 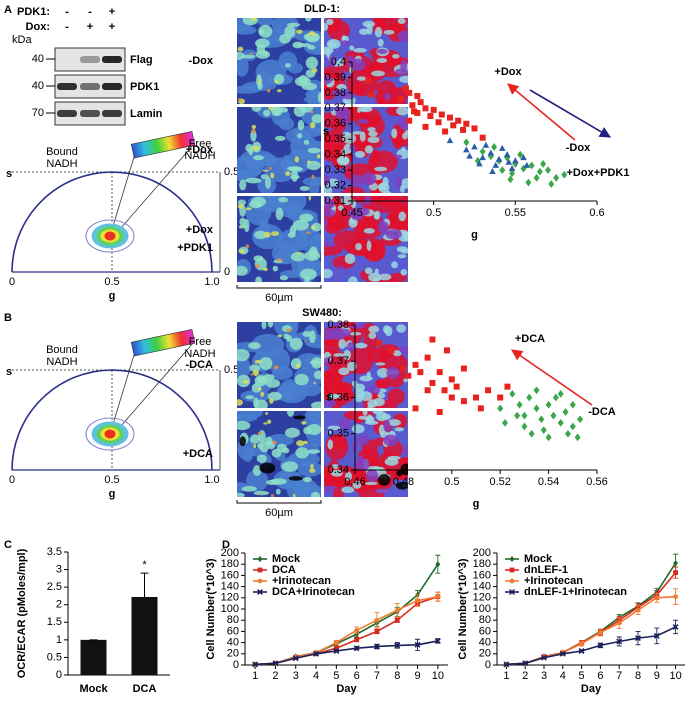 What do you see at coordinates (9, 174) in the screenshot?
I see `s-label: s` at bounding box center [9, 174].